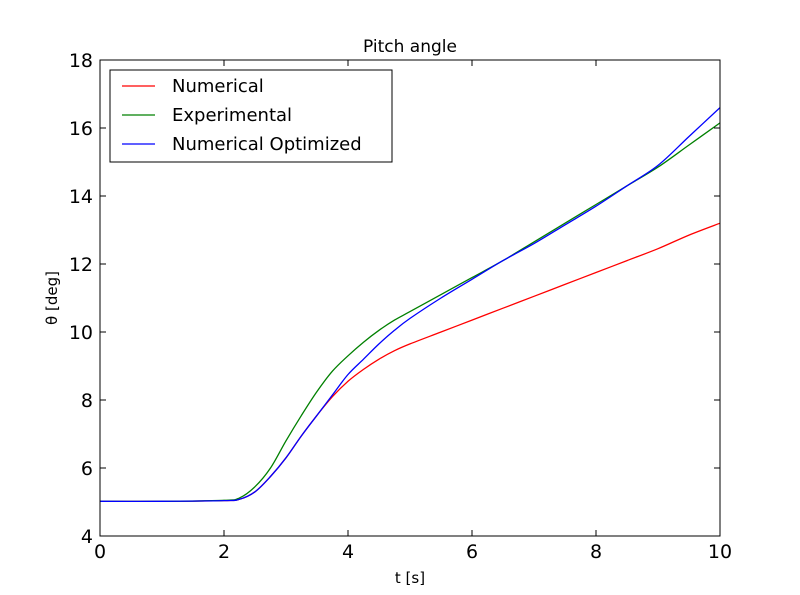 This screenshot has width=800, height=595. I want to click on y-tick-label-4: 12, so click(81, 265).